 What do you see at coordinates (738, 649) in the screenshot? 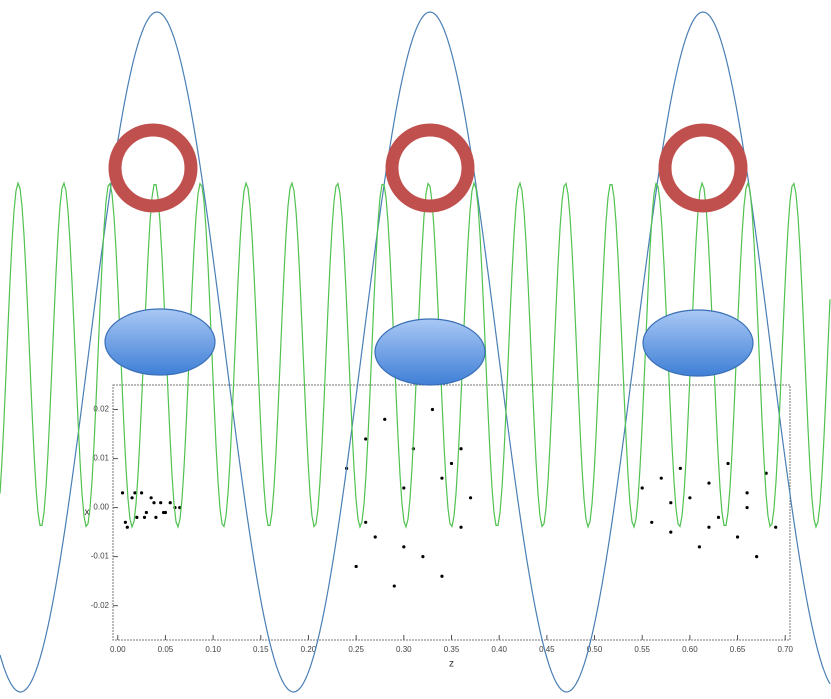
I see `x-tick-label: 0.65` at bounding box center [738, 649].